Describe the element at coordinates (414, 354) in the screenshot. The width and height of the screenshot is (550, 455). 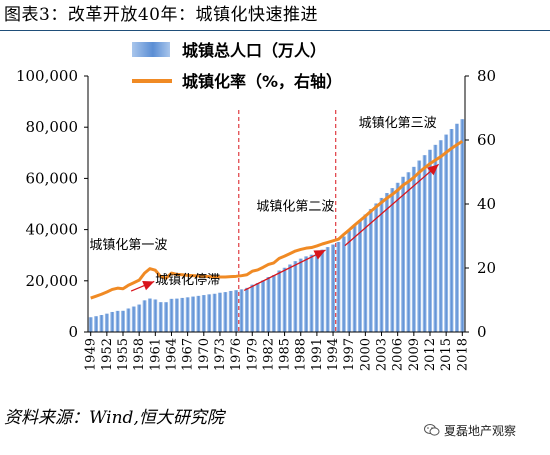
I see `x-axis-tick-label: 2009` at that location.